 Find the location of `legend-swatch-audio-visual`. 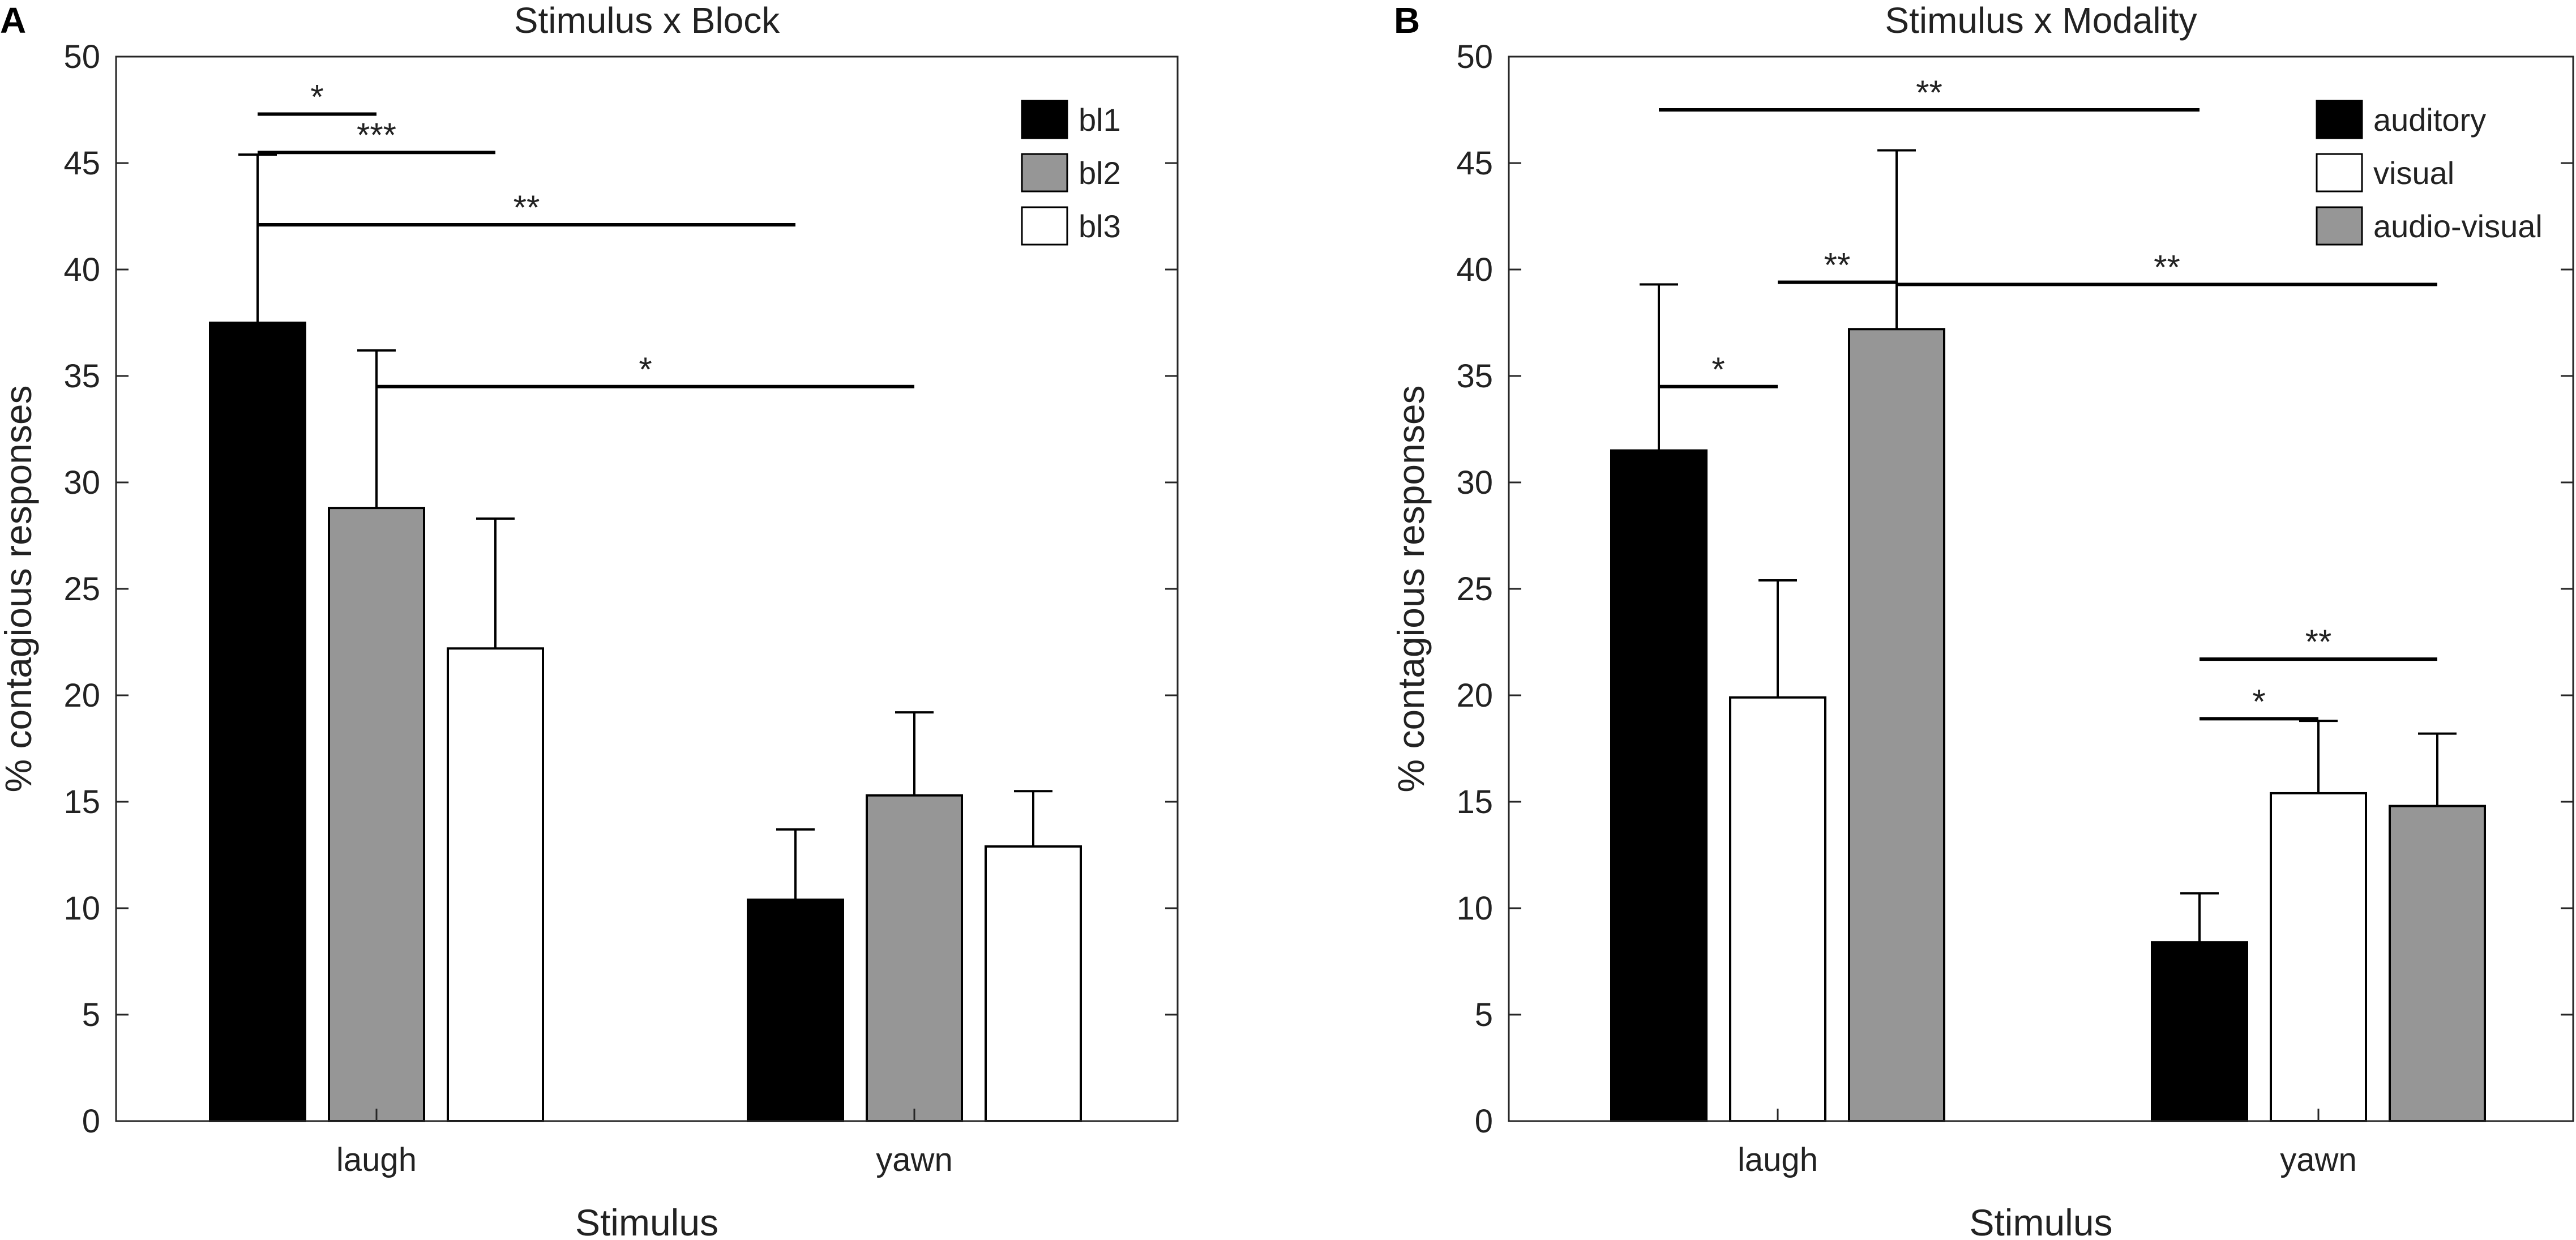

legend-swatch-audio-visual is located at coordinates (2339, 226).